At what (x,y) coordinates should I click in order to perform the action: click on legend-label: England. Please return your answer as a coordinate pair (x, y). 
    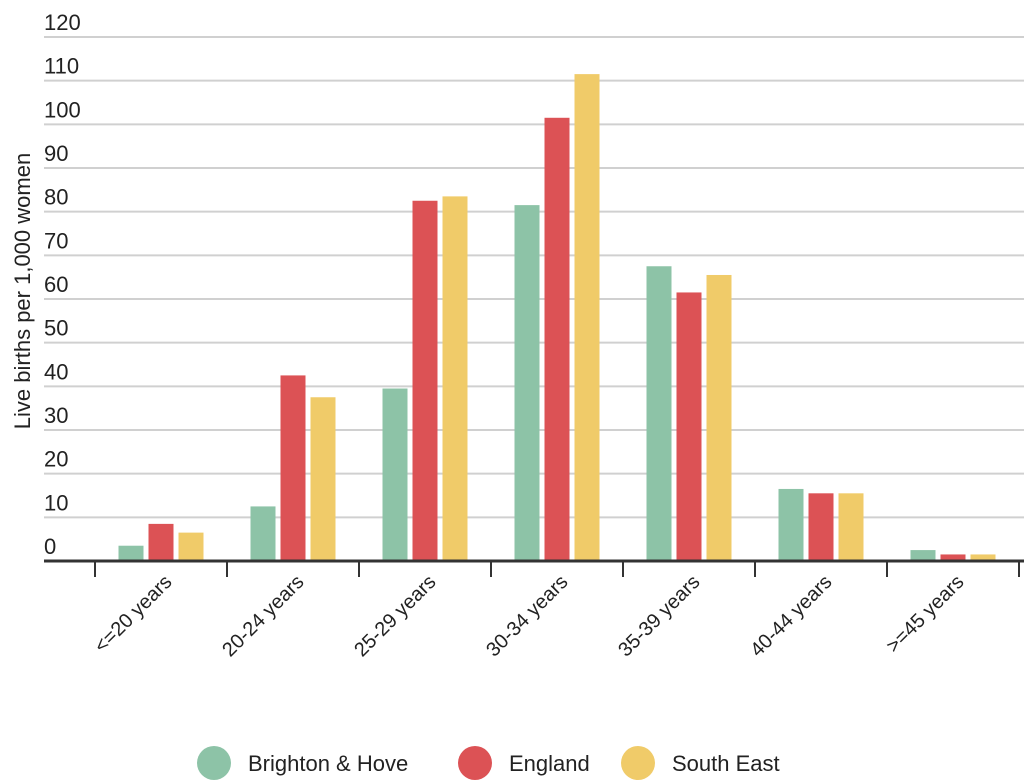
    Looking at the image, I should click on (549, 763).